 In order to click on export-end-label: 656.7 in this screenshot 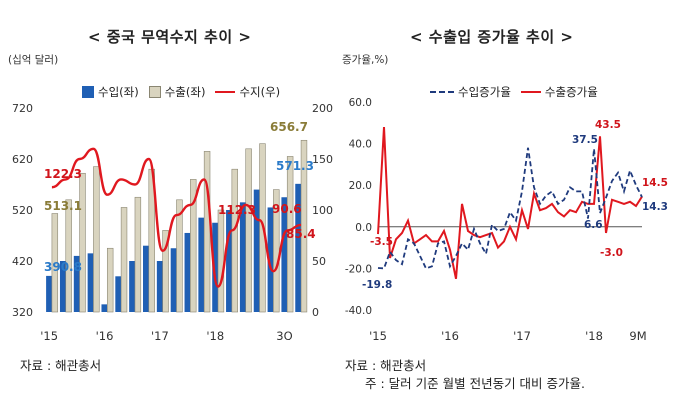, I will do `click(289, 127)`.